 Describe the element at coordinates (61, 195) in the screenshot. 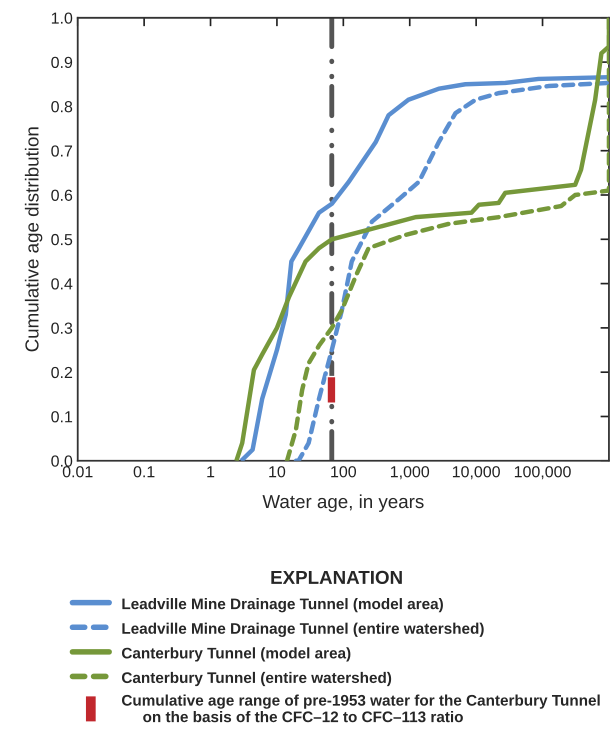

I see `y-tick-label: 0.6` at that location.